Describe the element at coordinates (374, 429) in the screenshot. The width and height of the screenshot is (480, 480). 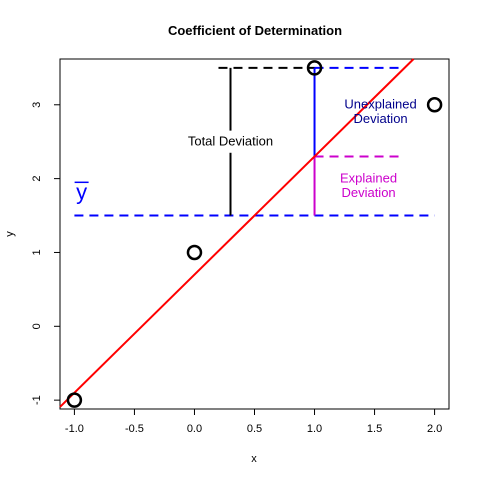
I see `x-tick-label: 1.5` at that location.